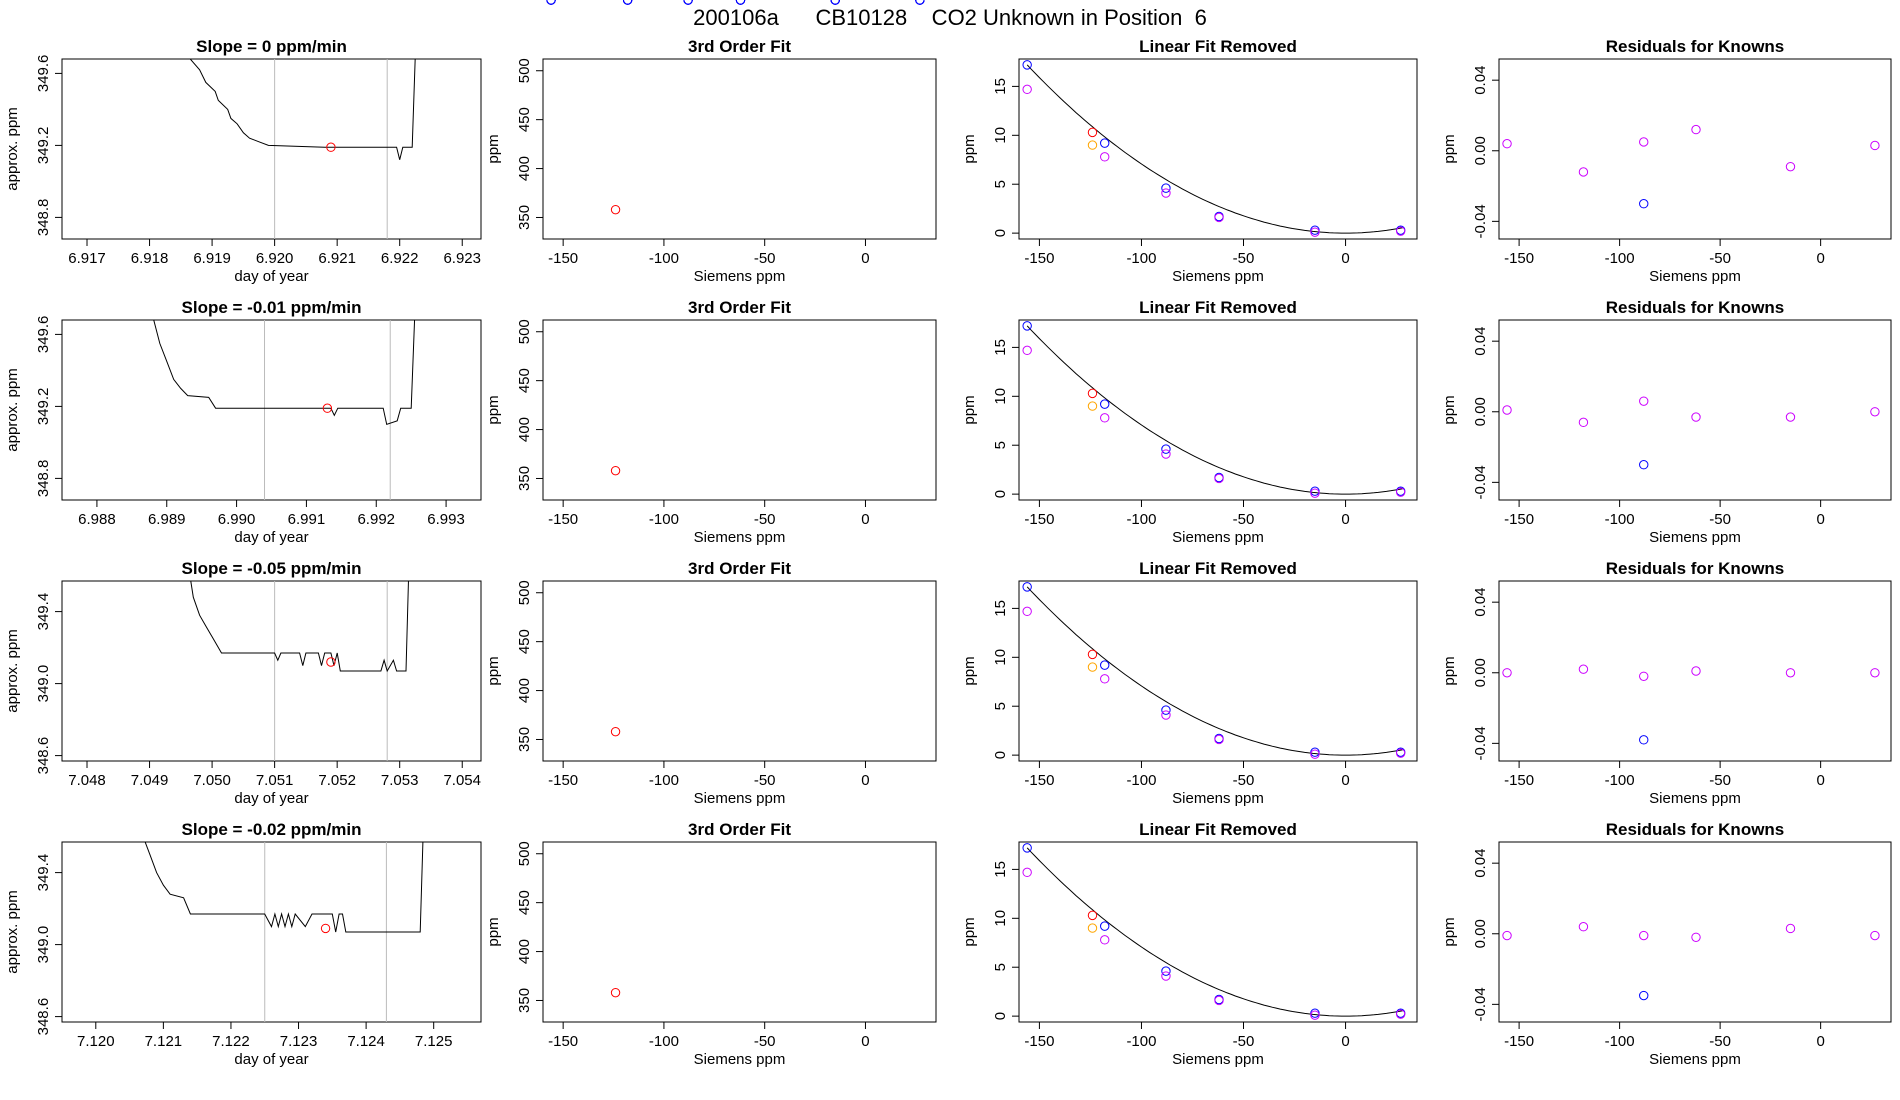  What do you see at coordinates (376, 519) in the screenshot?
I see `x-tick-label: 6.992` at bounding box center [376, 519].